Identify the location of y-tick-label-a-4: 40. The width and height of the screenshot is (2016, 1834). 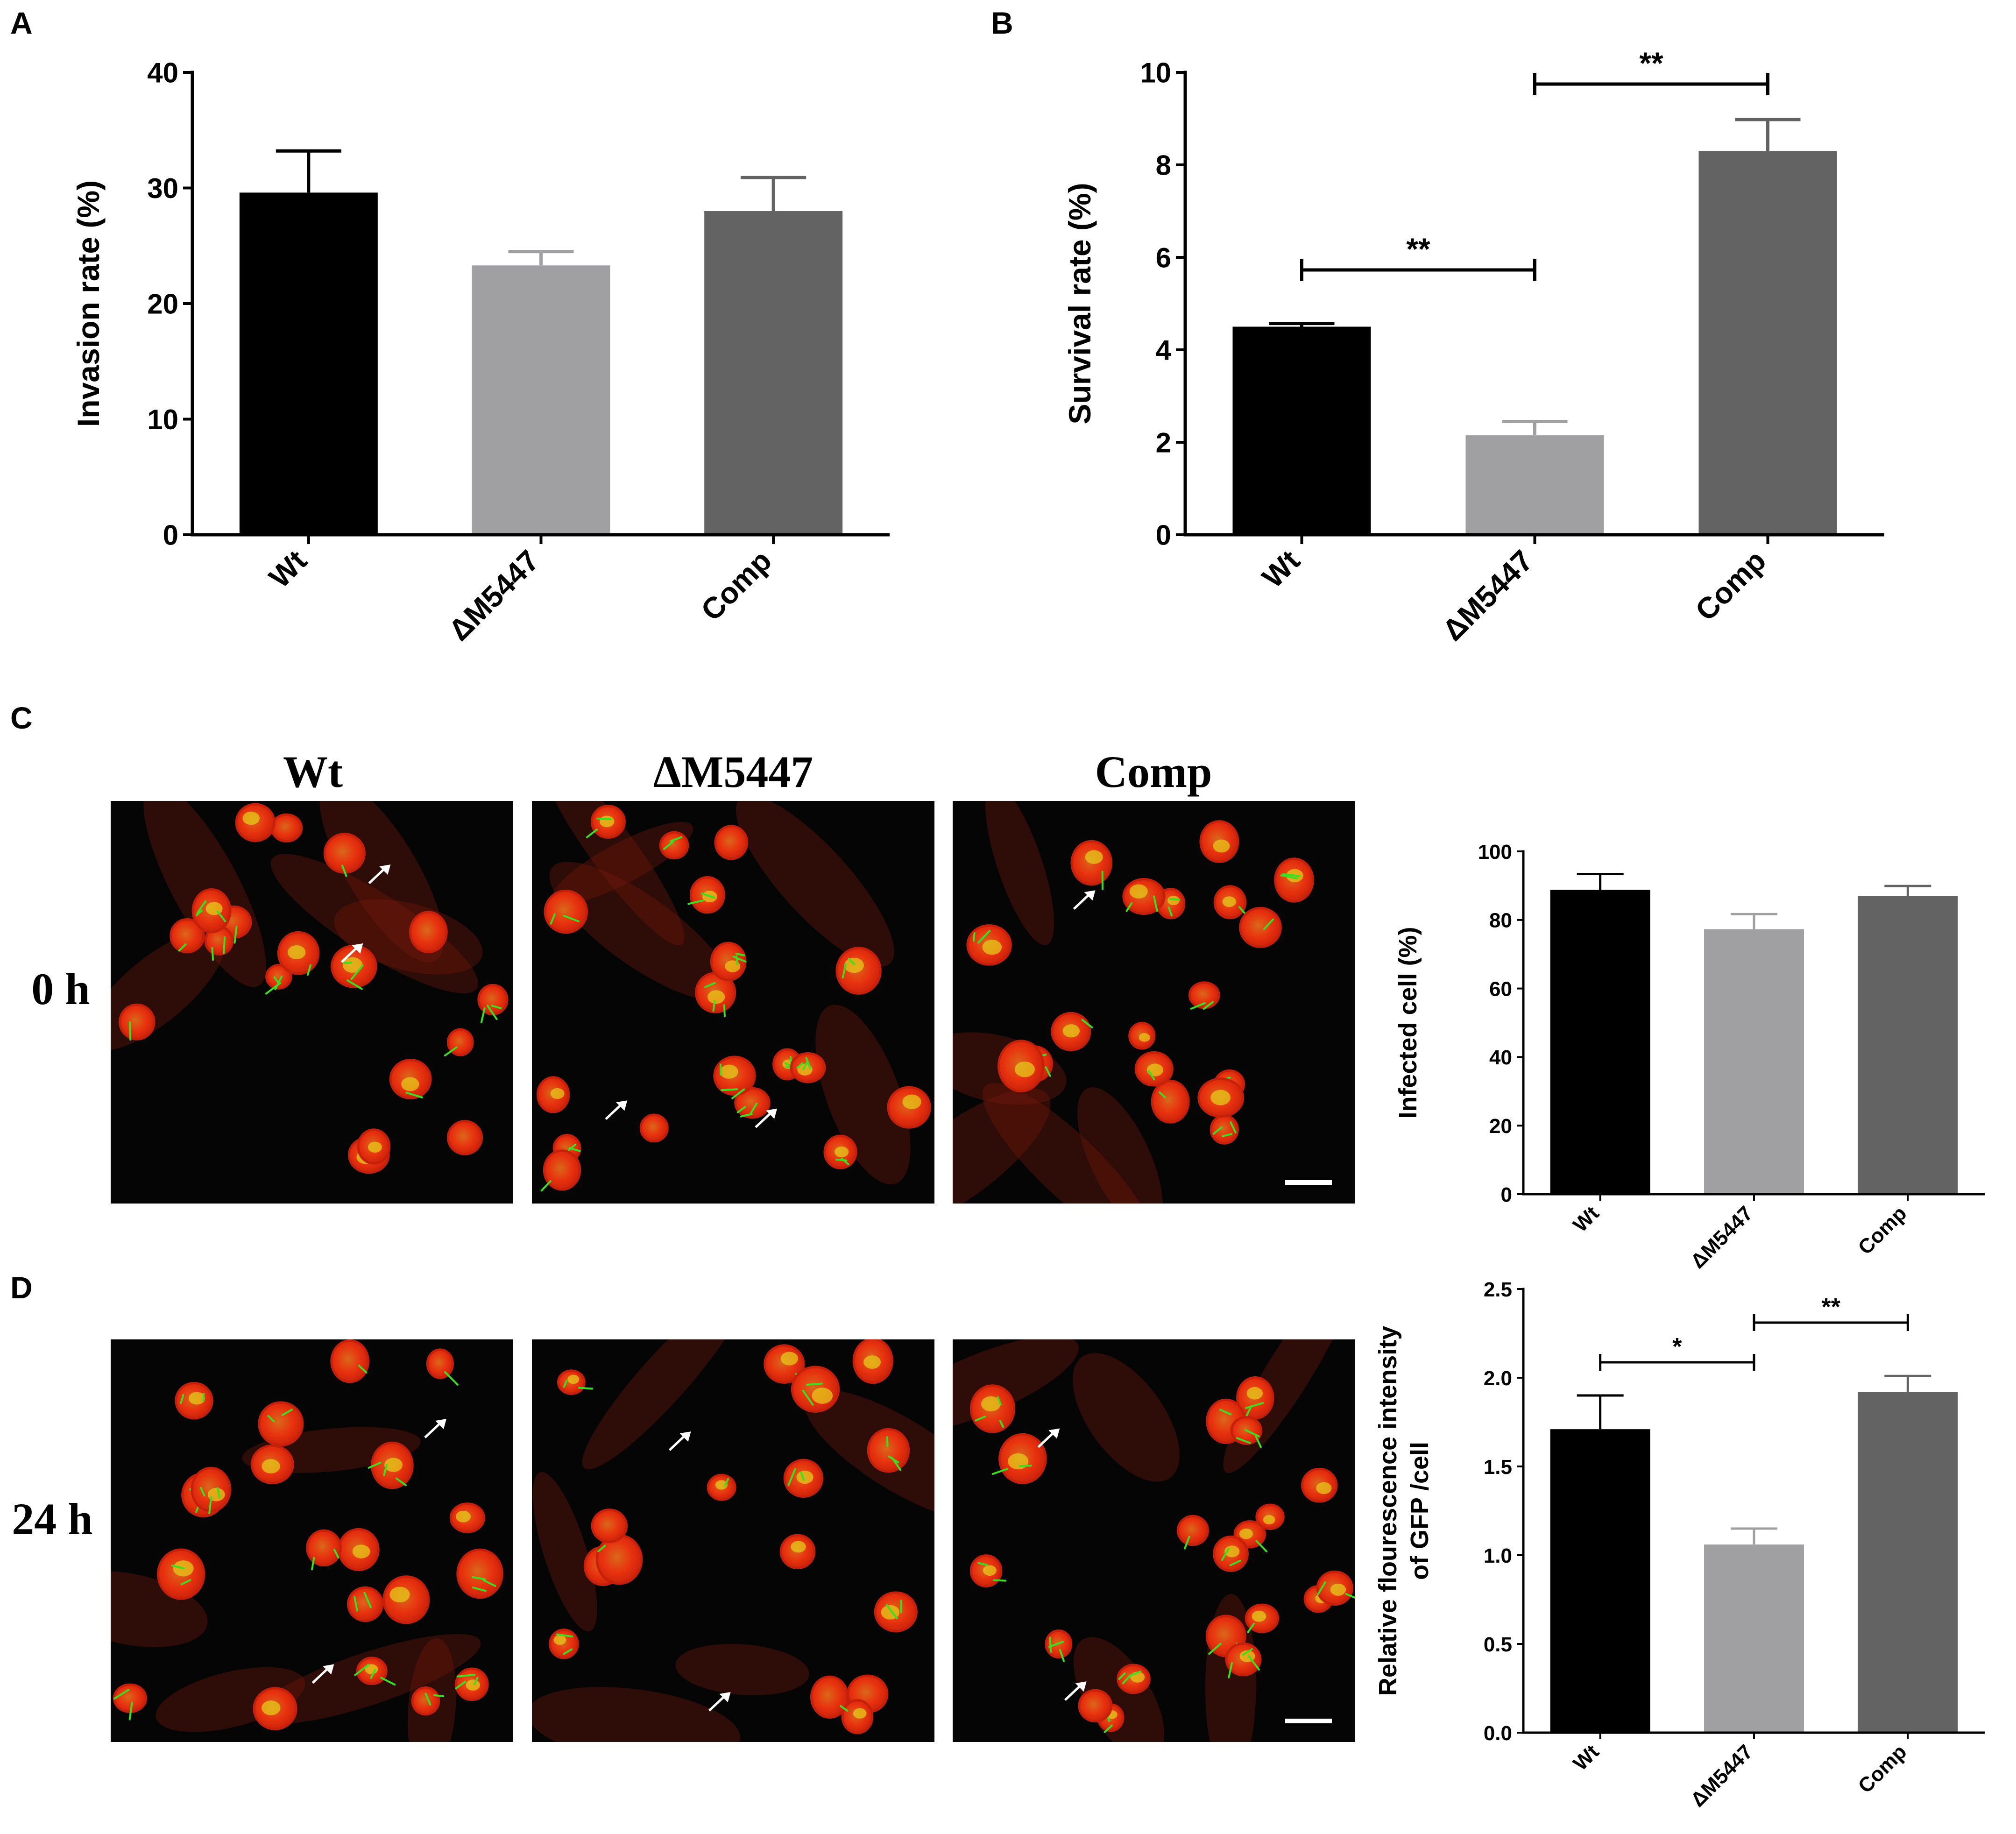
(162, 73).